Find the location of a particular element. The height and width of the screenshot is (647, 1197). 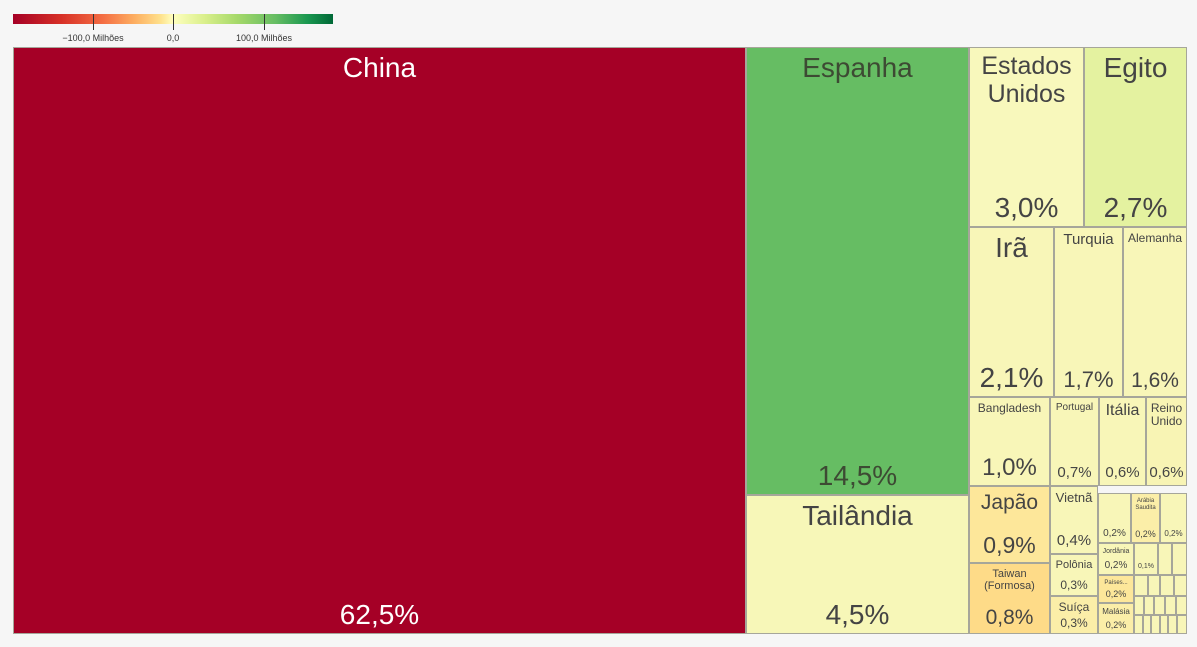

treemap-cell-paises: Países... 0,2% is located at coordinates (1116, 589).